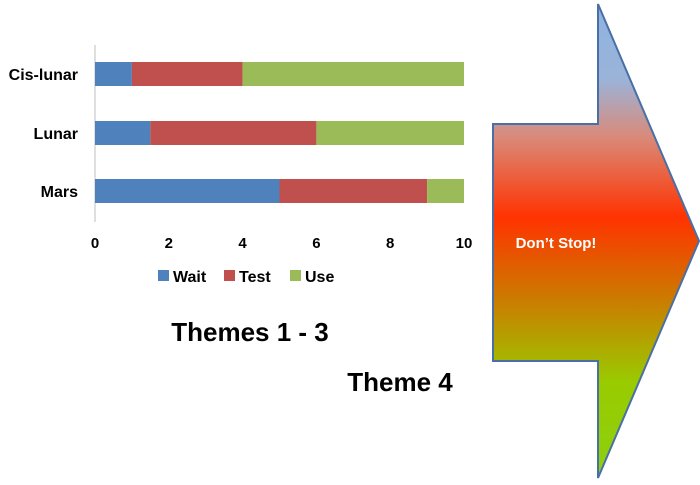 The image size is (700, 485). What do you see at coordinates (464, 243) in the screenshot?
I see `x-tick-label: 10` at bounding box center [464, 243].